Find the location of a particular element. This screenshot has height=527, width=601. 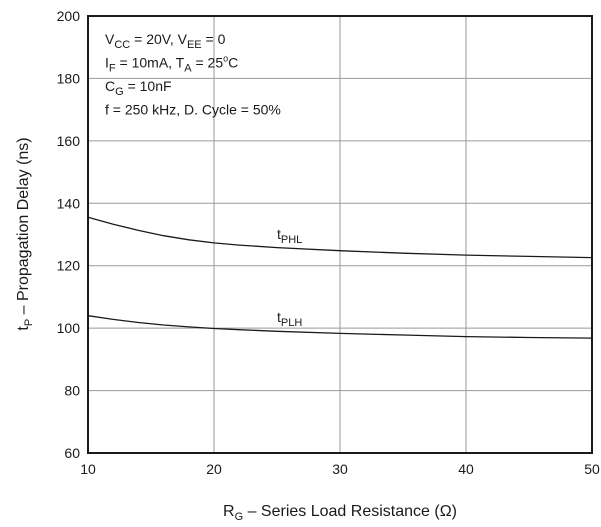

y-axis-title-rest: – Propagation Delay (ns) is located at coordinates (23, 227).